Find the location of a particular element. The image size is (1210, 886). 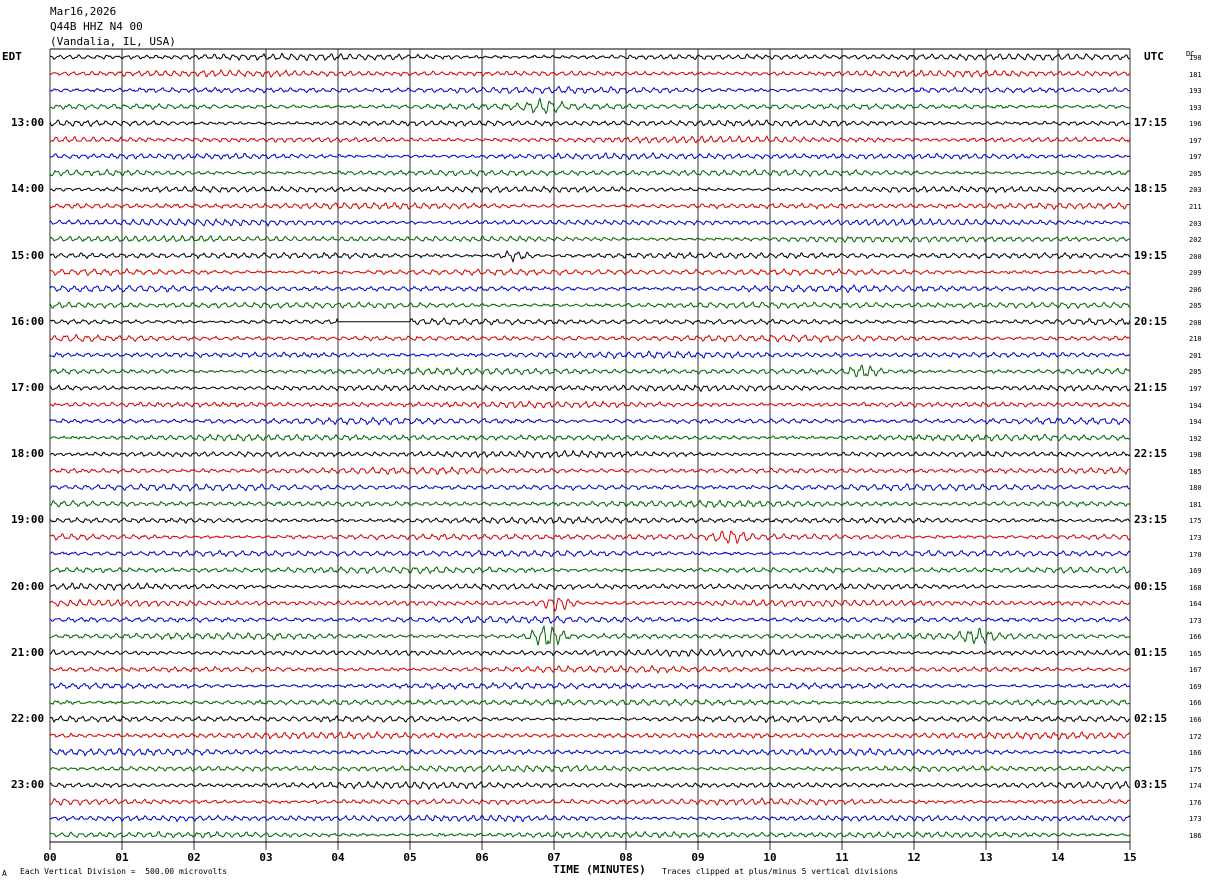

x-axis-title: TIME (MINUTES) is located at coordinates (599, 869).